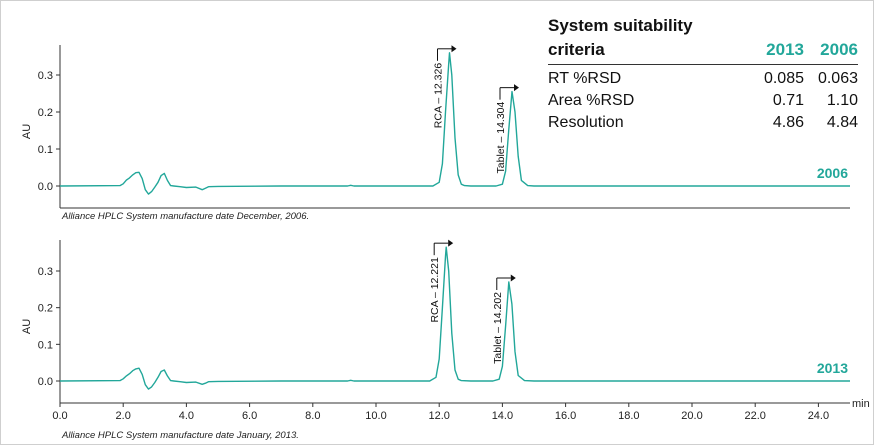 The height and width of the screenshot is (445, 874). What do you see at coordinates (783, 78) in the screenshot?
I see `suitability-value-2013: 0.085` at bounding box center [783, 78].